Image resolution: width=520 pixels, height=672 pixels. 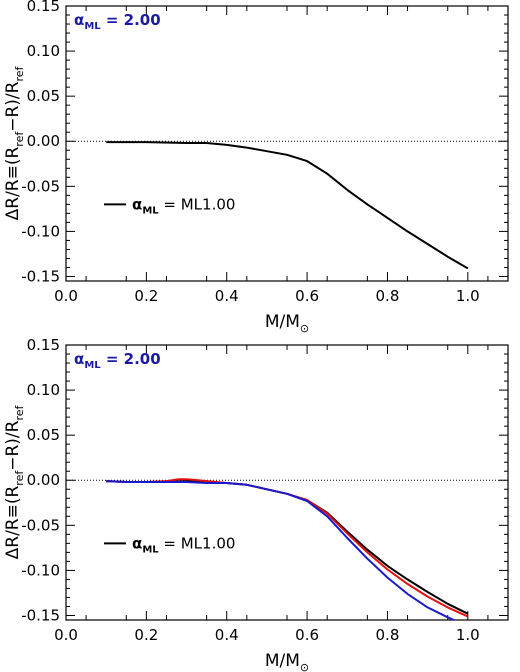 I want to click on bottom-legend: αML = ML1.00, so click(x=169, y=544).